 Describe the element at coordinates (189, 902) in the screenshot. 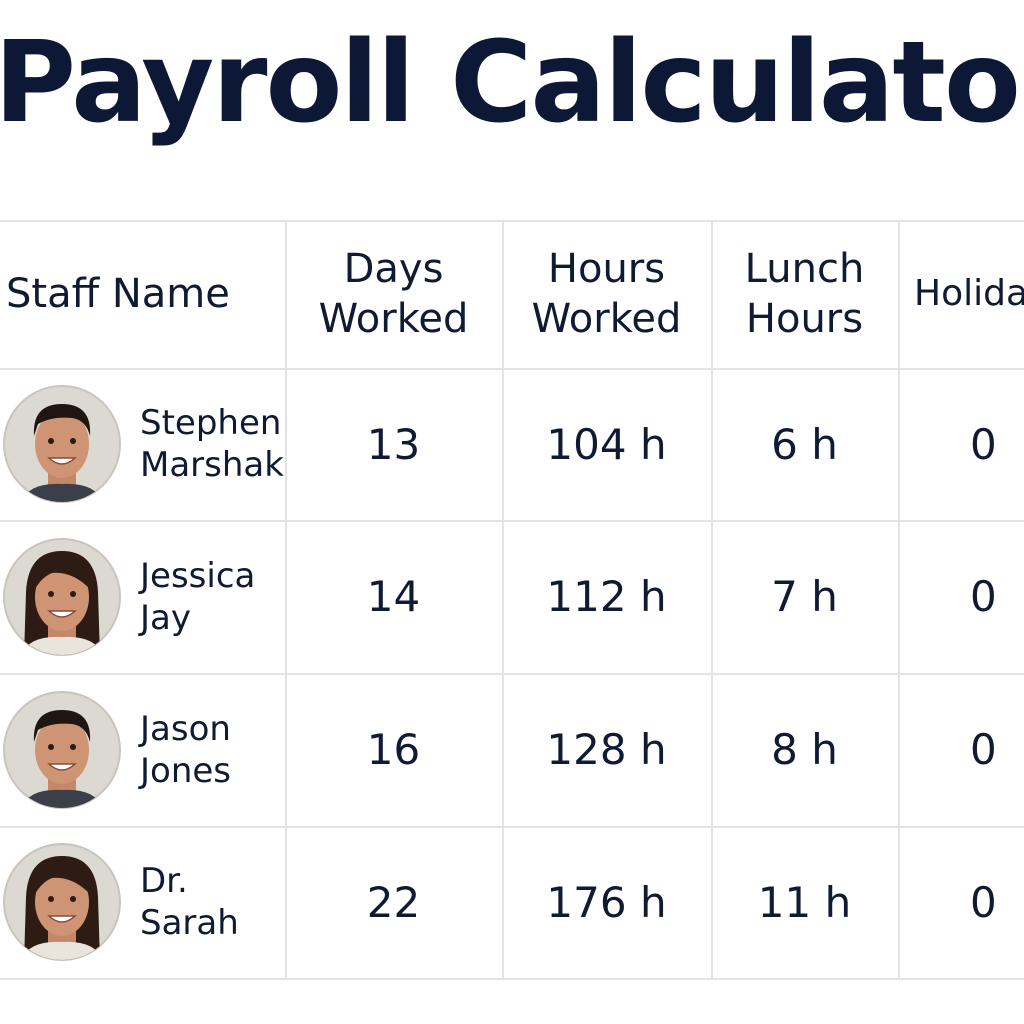

I see `staff-name: Dr. Sarah` at that location.